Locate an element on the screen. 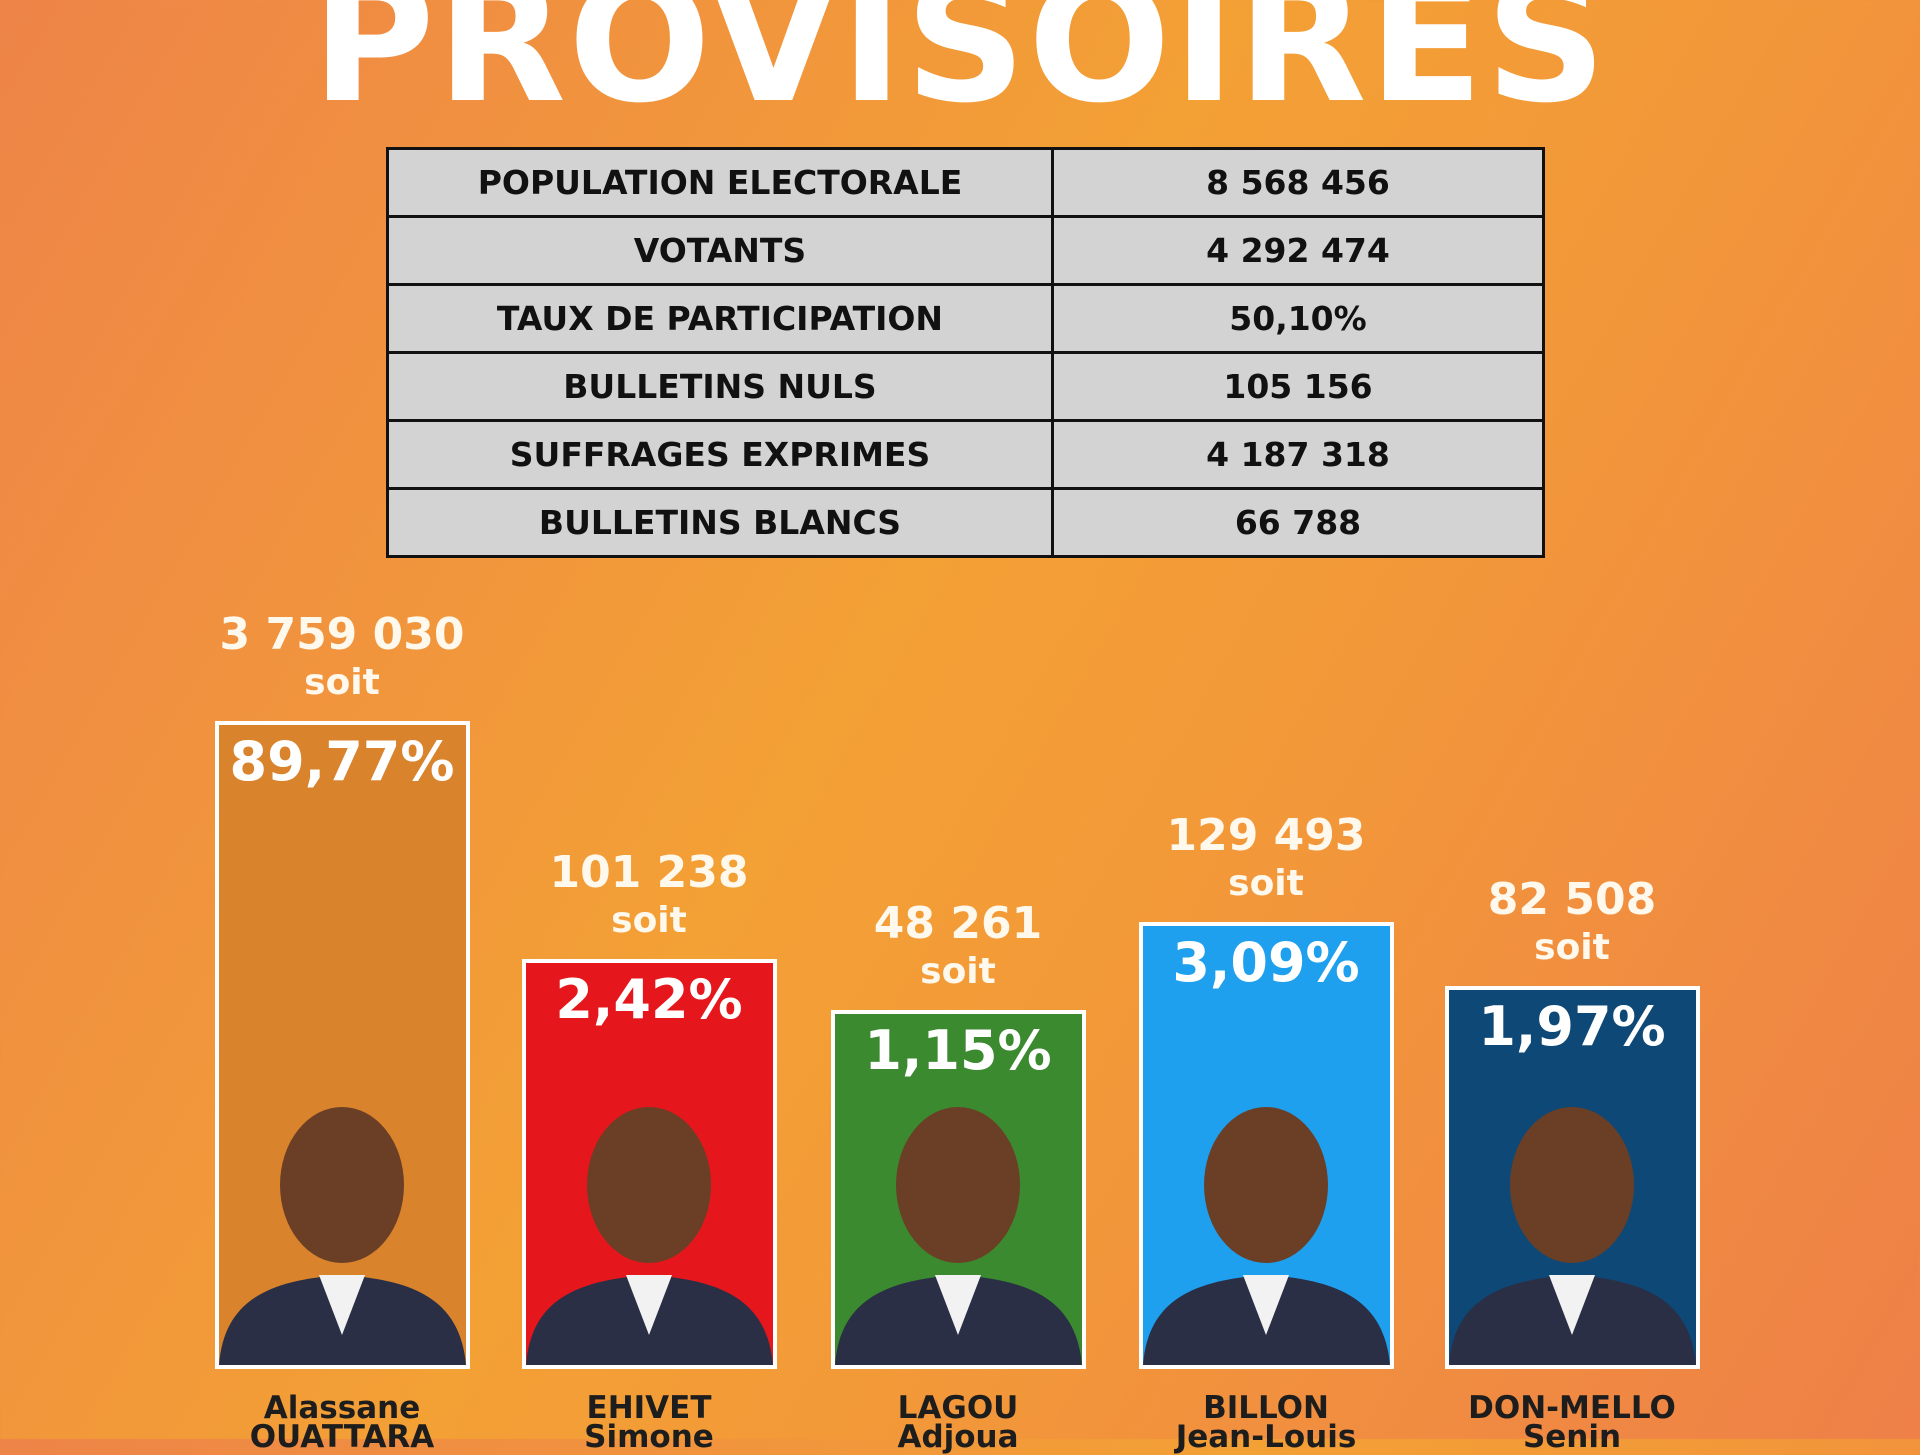 The width and height of the screenshot is (1920, 1455). candidate-bar: 2,42% is located at coordinates (649, 1164).